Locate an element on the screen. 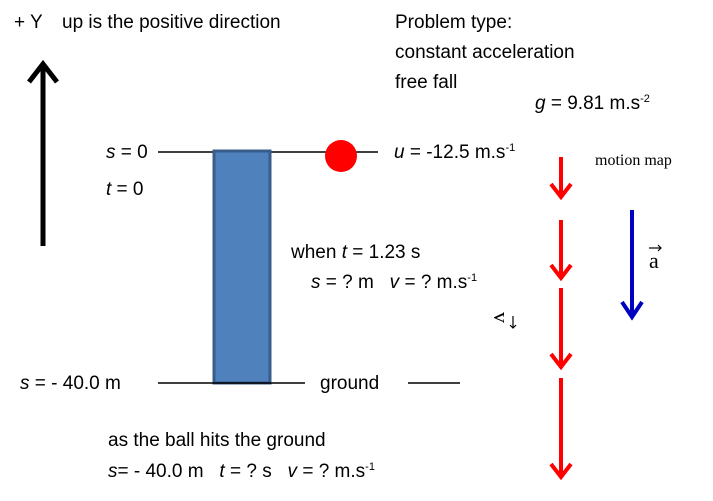  bottom-displacement: s = - 40.0 m is located at coordinates (70, 383).